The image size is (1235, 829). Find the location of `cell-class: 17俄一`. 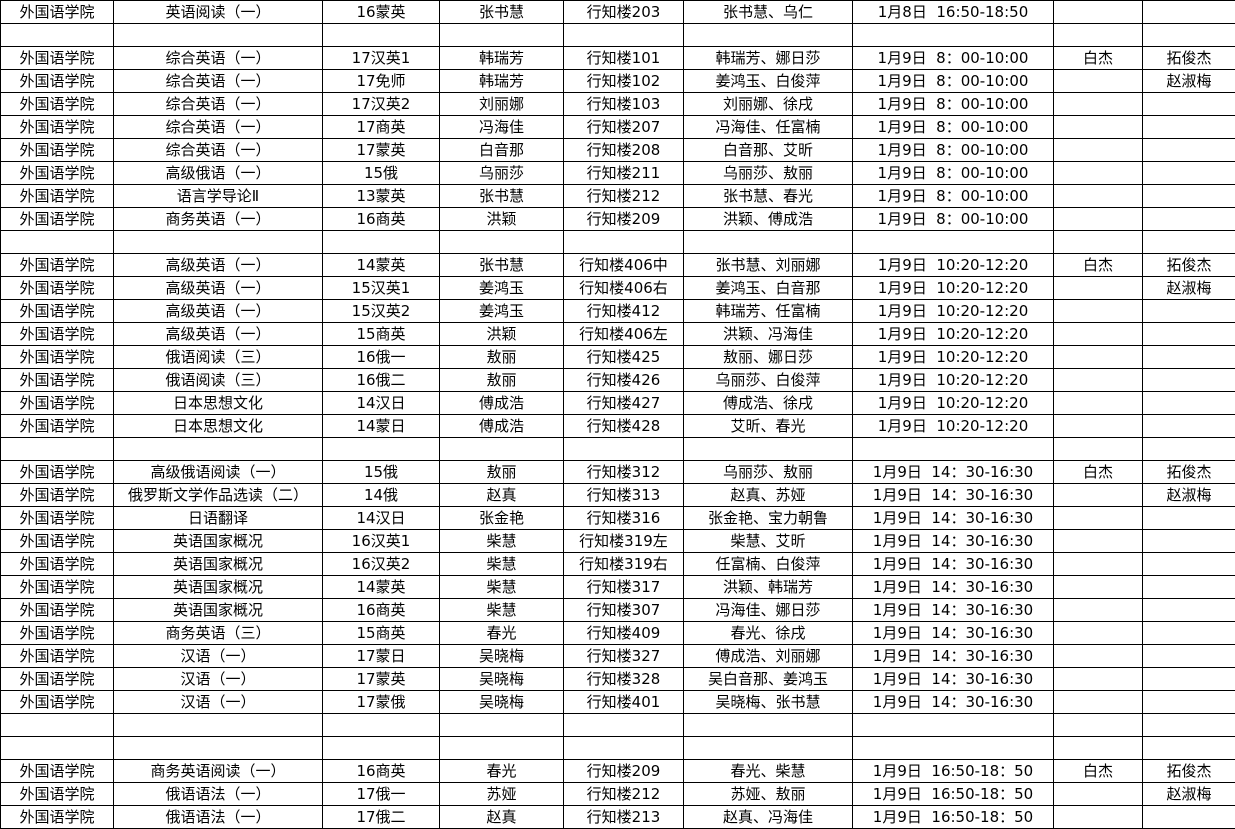

cell-class: 17俄一 is located at coordinates (381, 794).